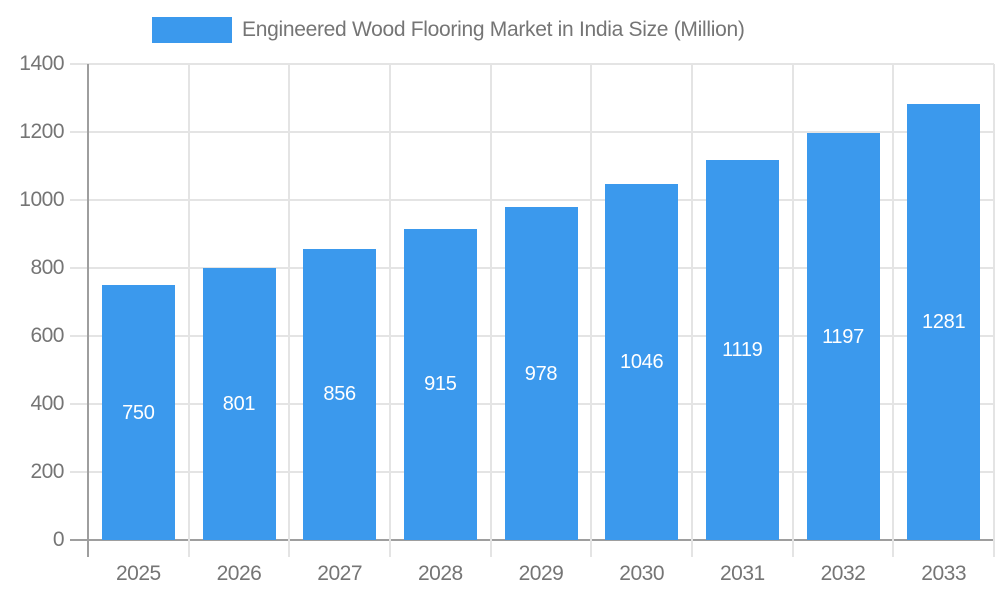 The height and width of the screenshot is (600, 1000). I want to click on bar-2032, so click(843, 336).